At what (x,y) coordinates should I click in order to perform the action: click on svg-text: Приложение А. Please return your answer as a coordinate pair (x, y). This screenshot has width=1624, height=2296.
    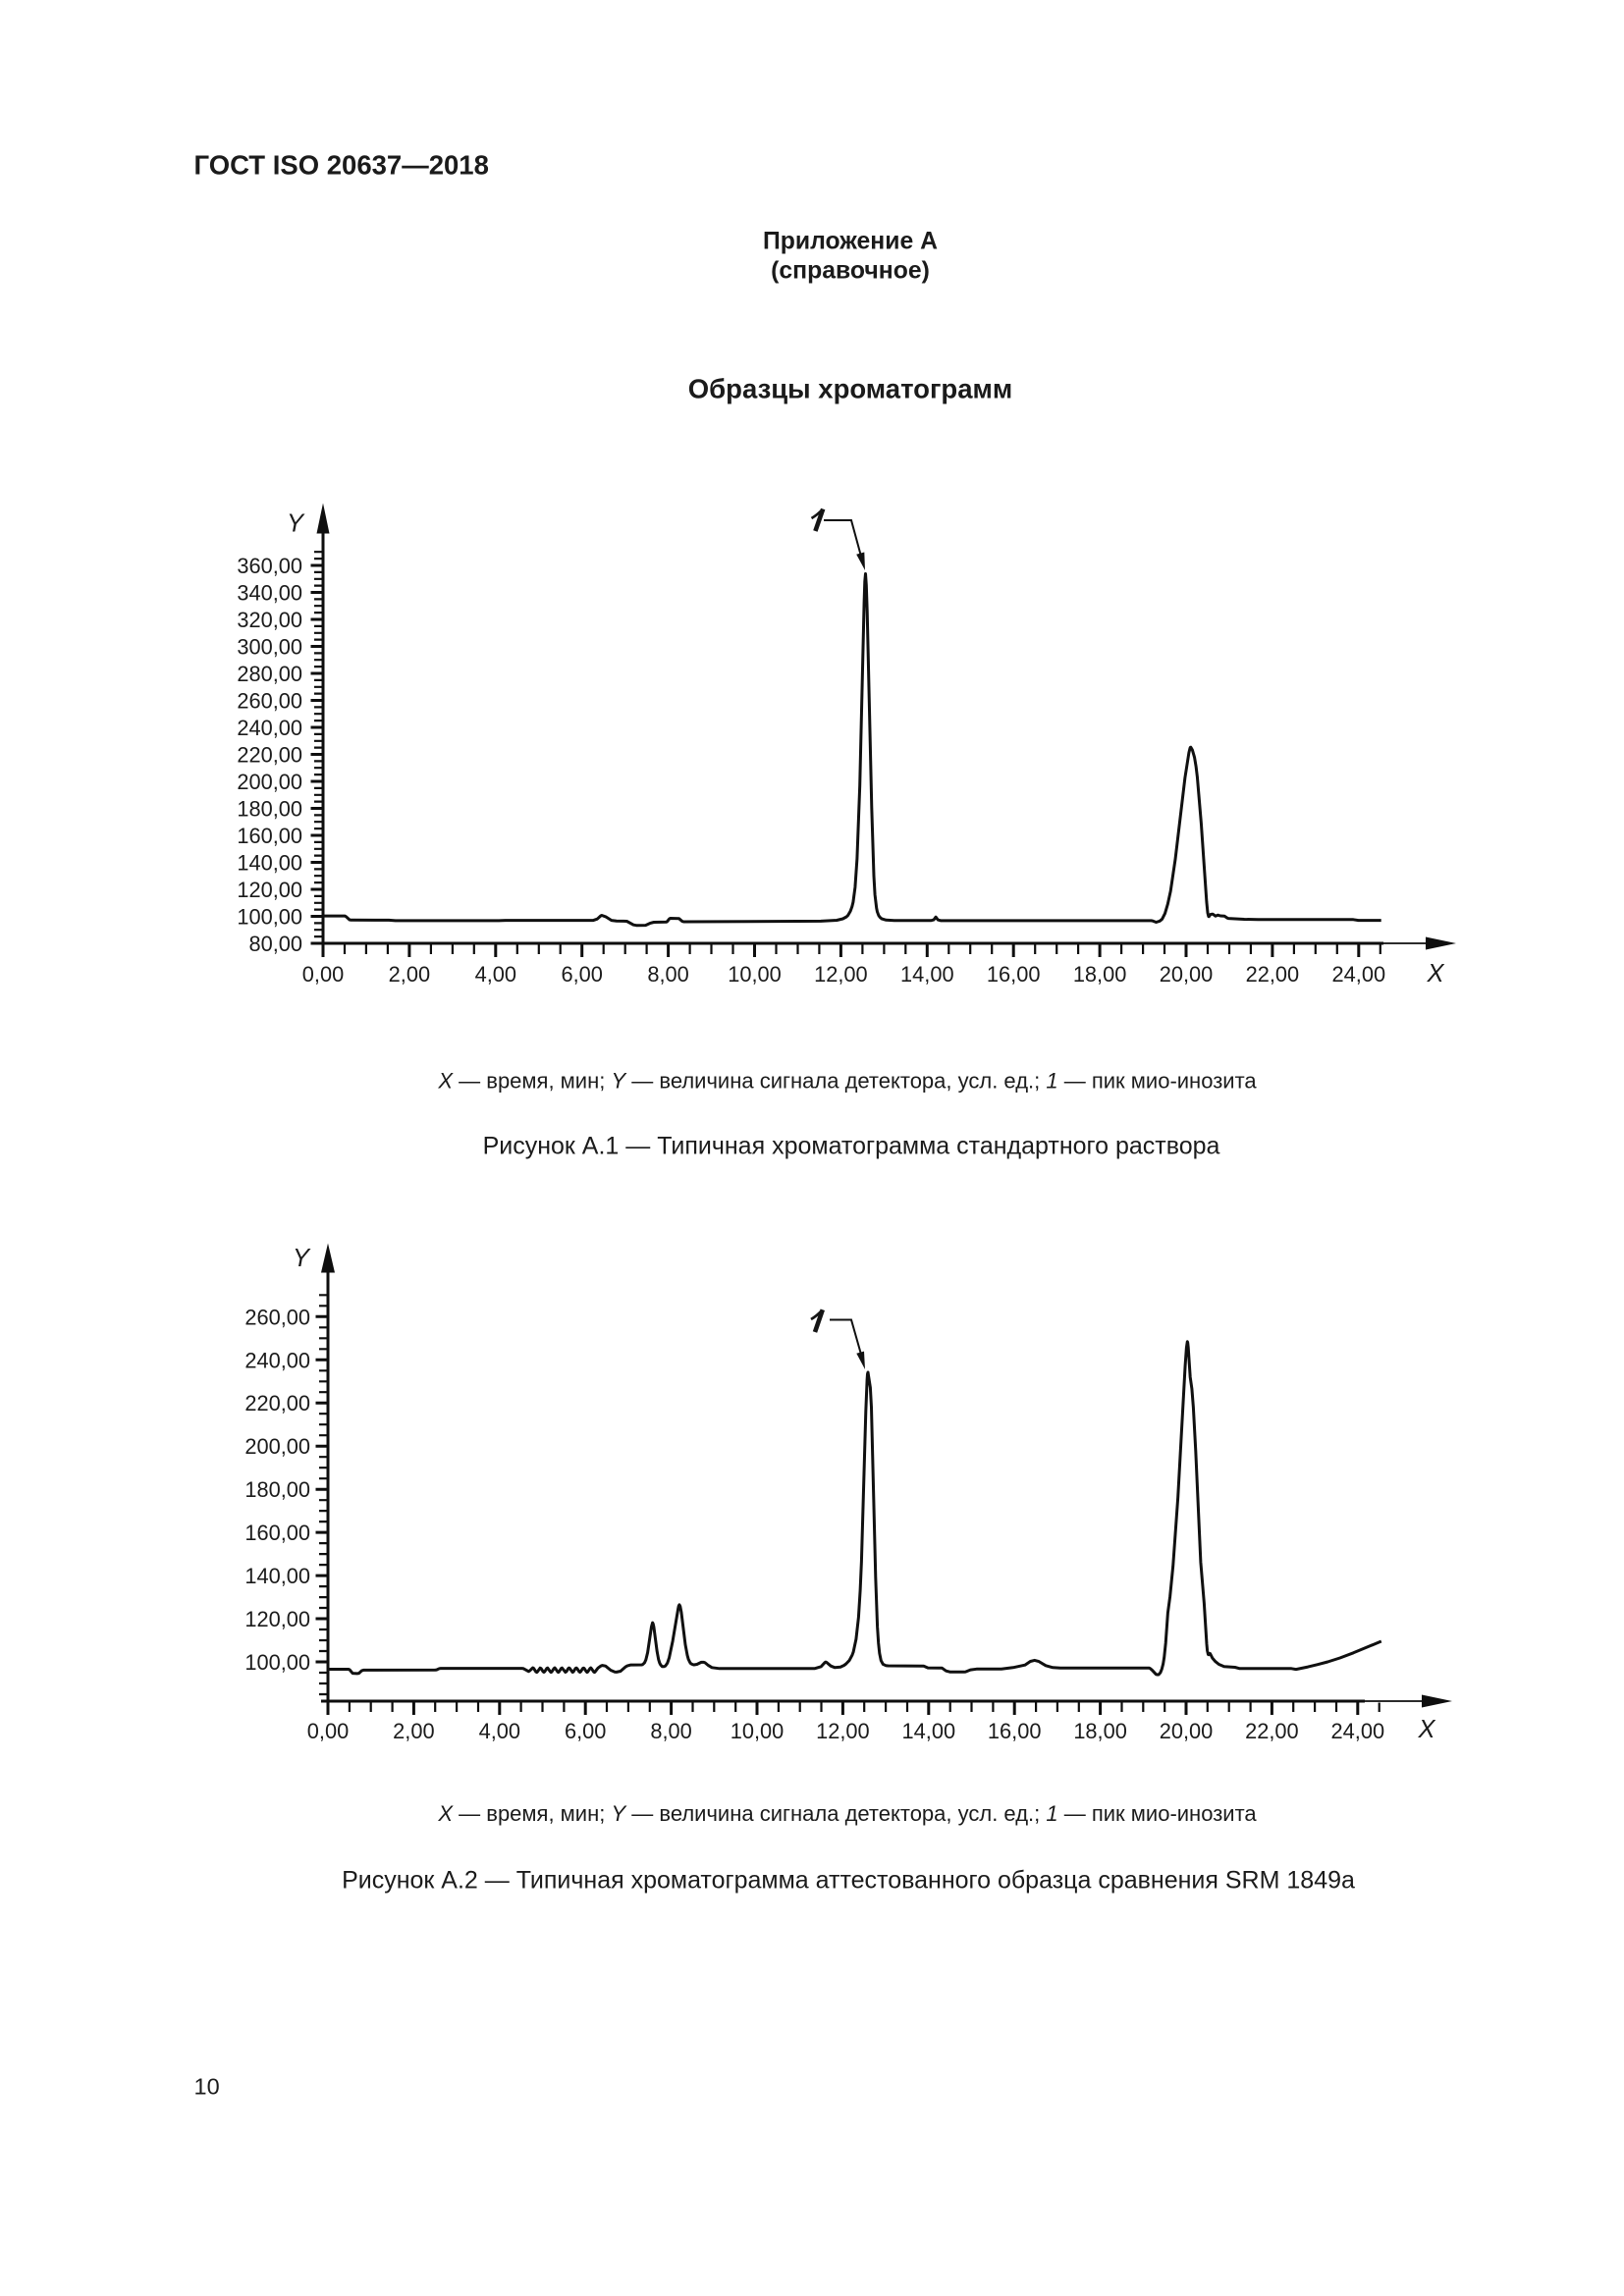
    Looking at the image, I should click on (850, 242).